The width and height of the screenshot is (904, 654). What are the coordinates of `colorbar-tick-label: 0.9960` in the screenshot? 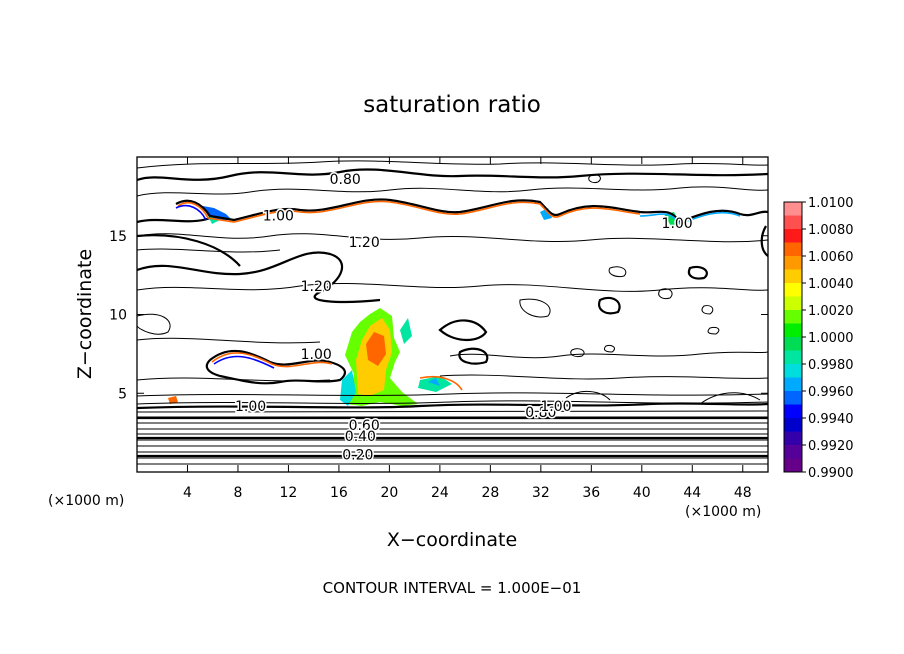 It's located at (831, 392).